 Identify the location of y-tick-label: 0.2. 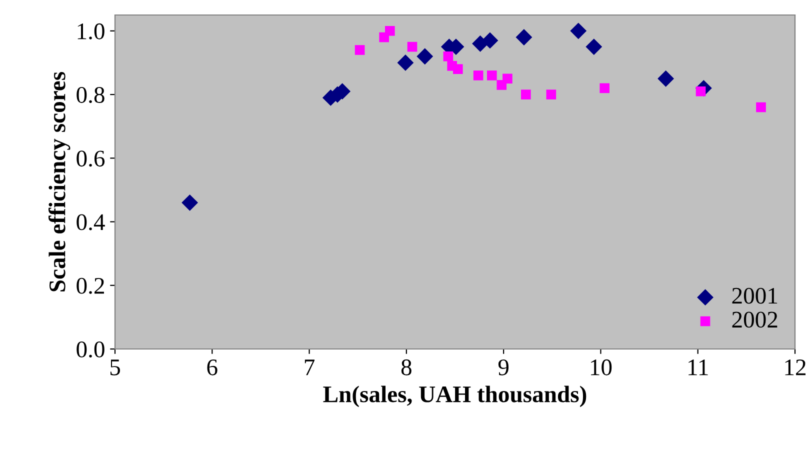
(90, 286).